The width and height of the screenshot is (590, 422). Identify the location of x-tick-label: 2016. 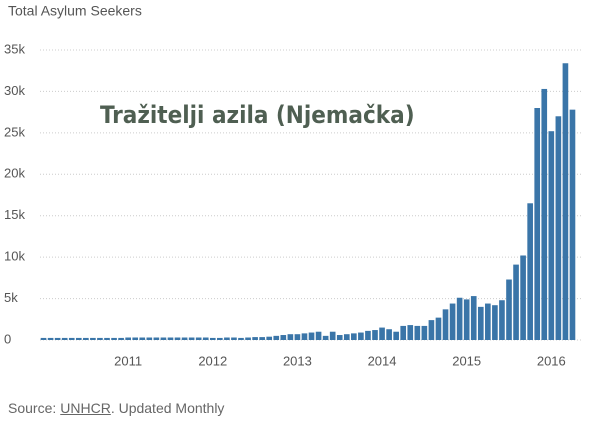
(551, 360).